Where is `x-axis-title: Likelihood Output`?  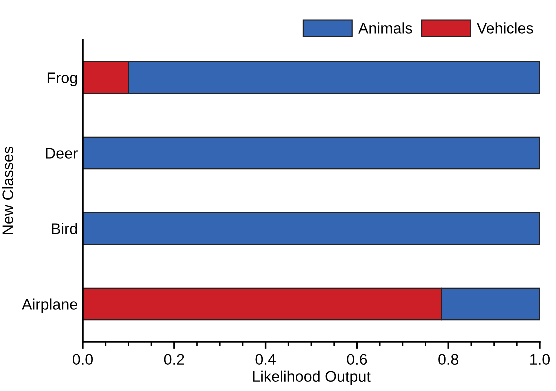 x-axis-title: Likelihood Output is located at coordinates (312, 378).